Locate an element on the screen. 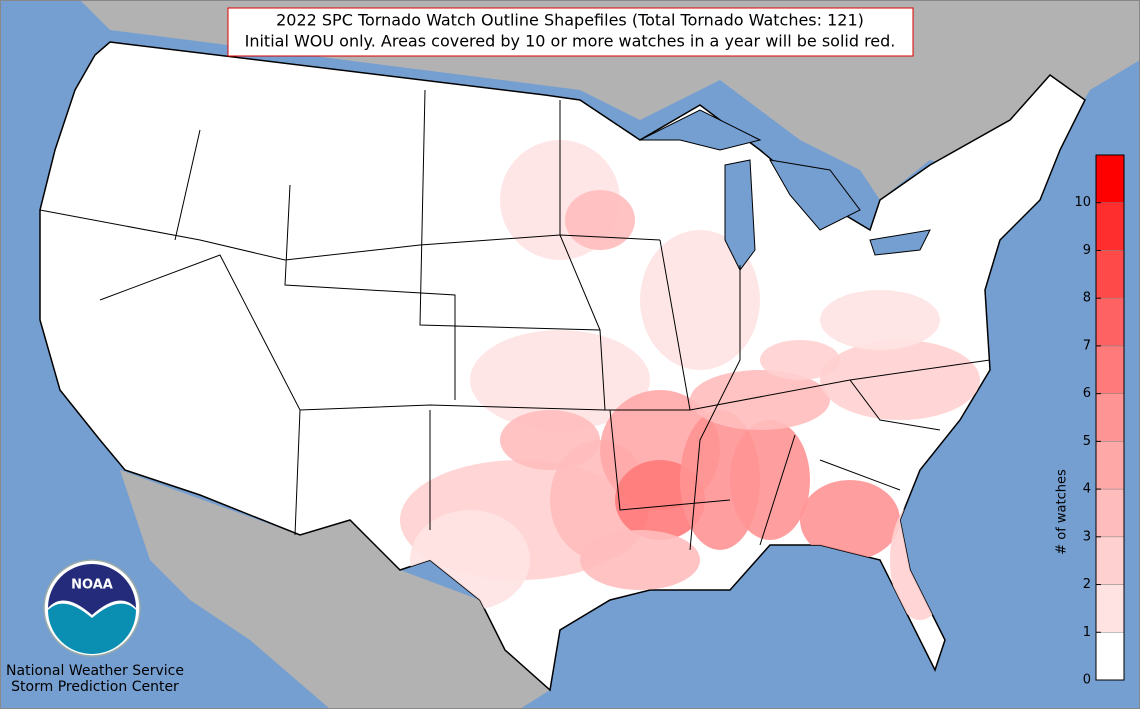  colorbar: 0 1 2 3 4 5 6 7 8 9 10 is located at coordinates (1099, 421).